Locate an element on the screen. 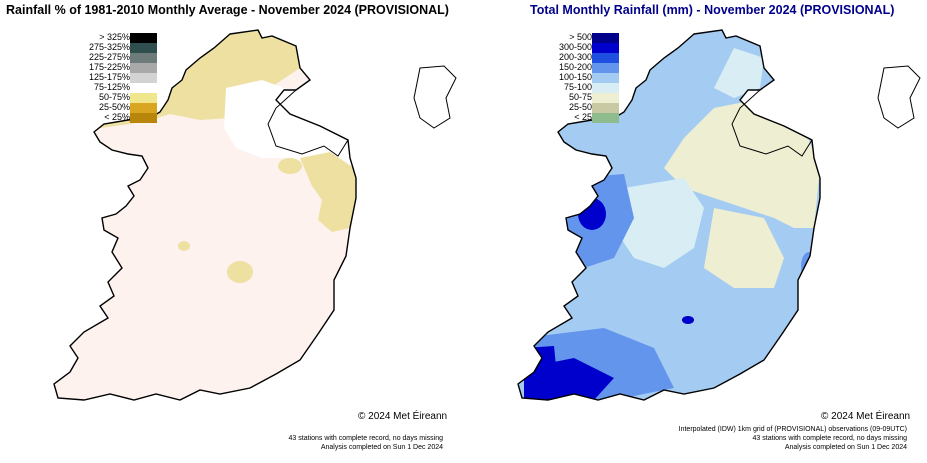 The height and width of the screenshot is (463, 927). legend-entry: > 500 is located at coordinates (586, 37).